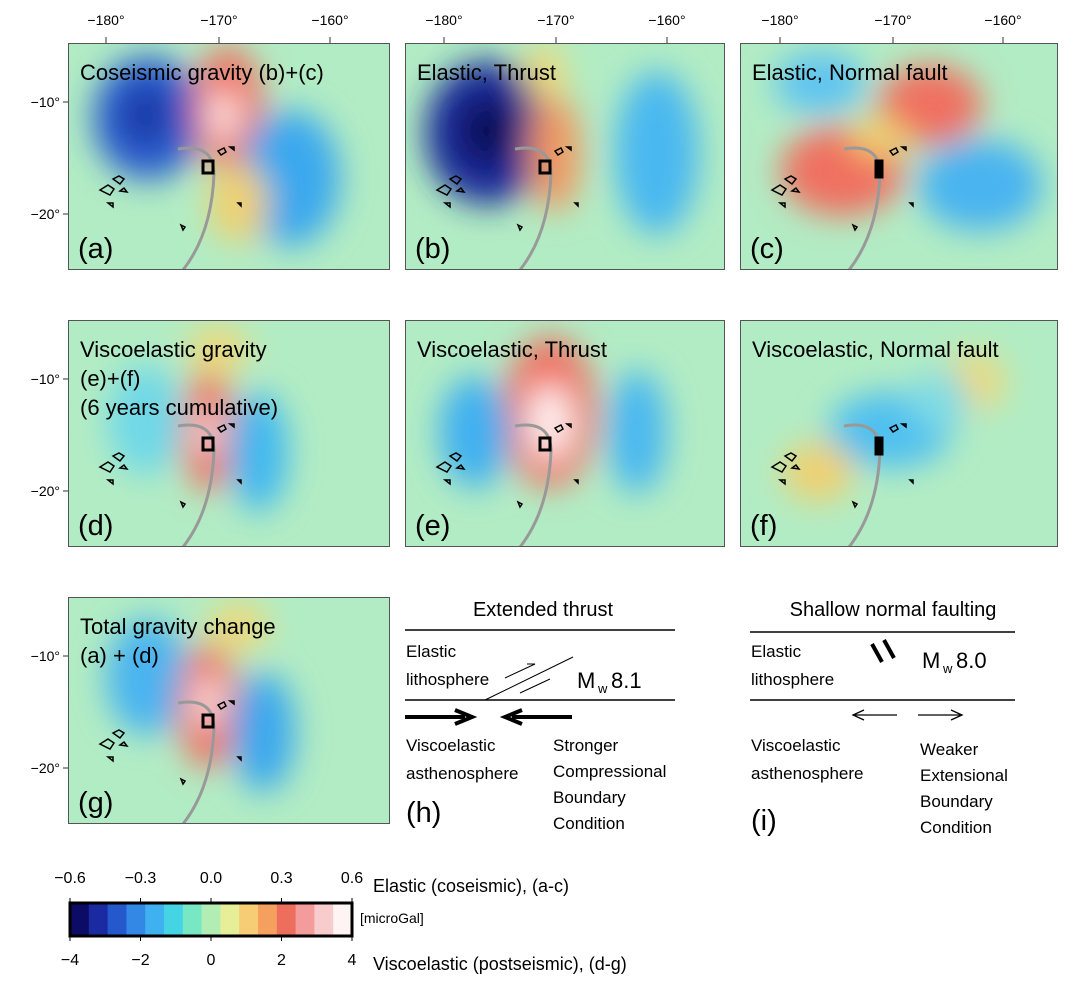 This screenshot has height=983, width=1074. What do you see at coordinates (767, 249) in the screenshot?
I see `panel-label: (c)` at bounding box center [767, 249].